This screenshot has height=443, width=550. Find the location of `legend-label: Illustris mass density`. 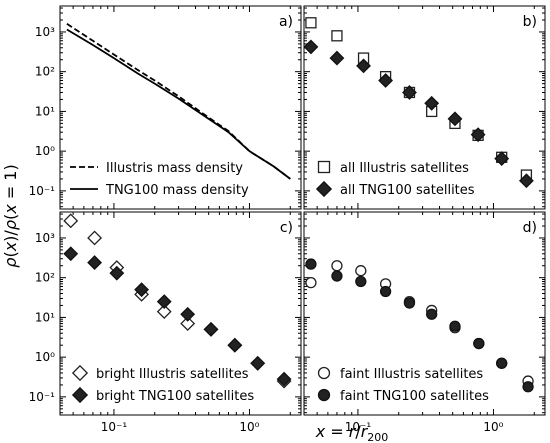

legend-label: Illustris mass density is located at coordinates (174, 168).